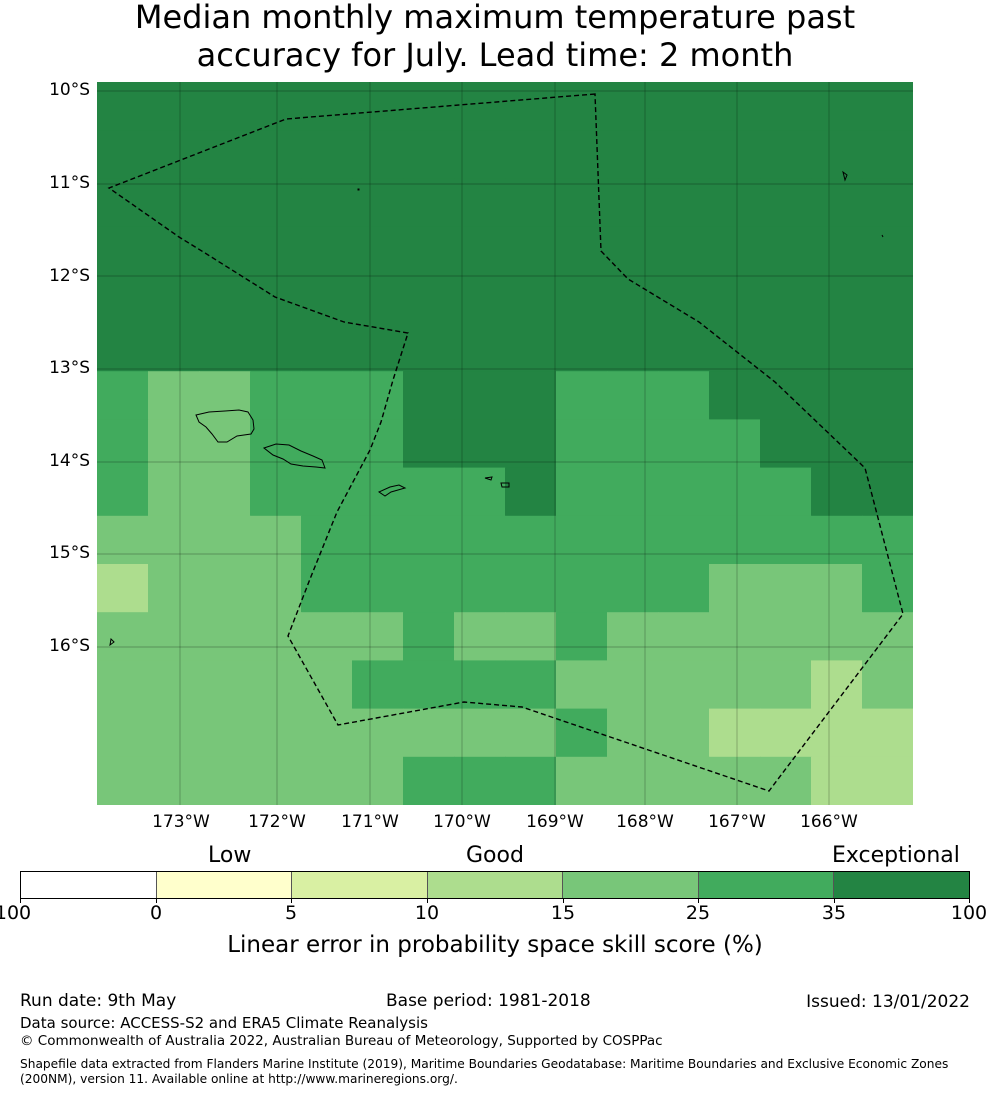 This screenshot has width=990, height=1095. I want to click on savaii-island, so click(225, 426).